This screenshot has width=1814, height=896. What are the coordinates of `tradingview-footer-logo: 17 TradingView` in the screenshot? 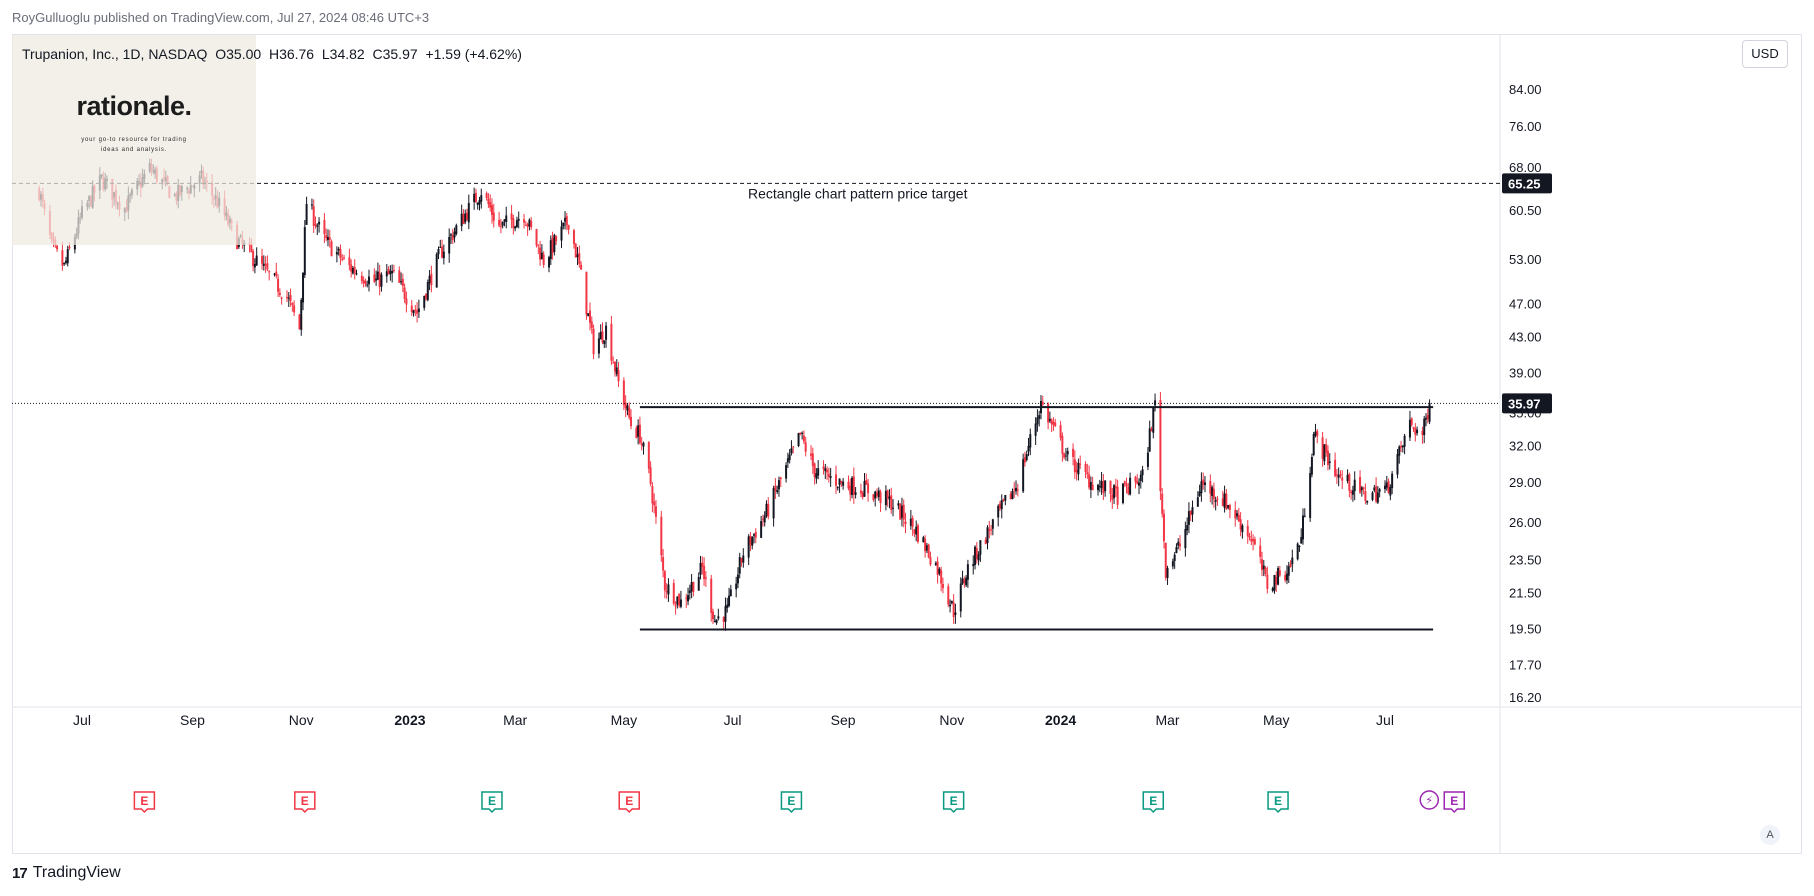 It's located at (66, 873).